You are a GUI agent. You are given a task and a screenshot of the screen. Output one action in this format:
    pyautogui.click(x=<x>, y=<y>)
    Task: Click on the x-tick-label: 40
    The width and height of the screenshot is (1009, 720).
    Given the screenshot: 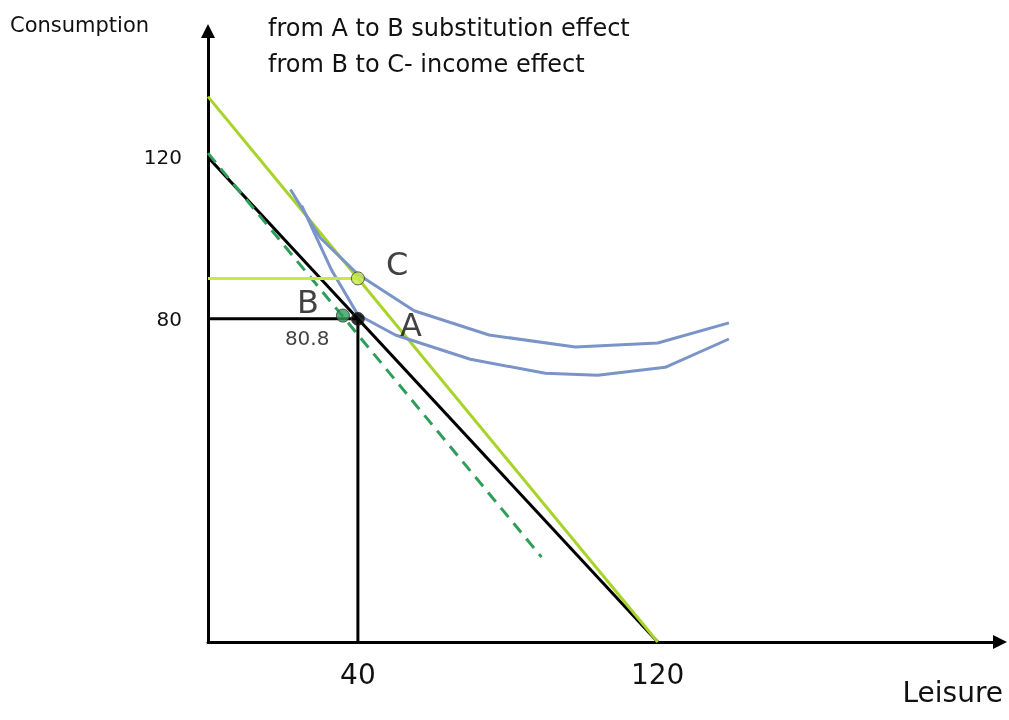 What is the action you would take?
    pyautogui.click(x=358, y=674)
    